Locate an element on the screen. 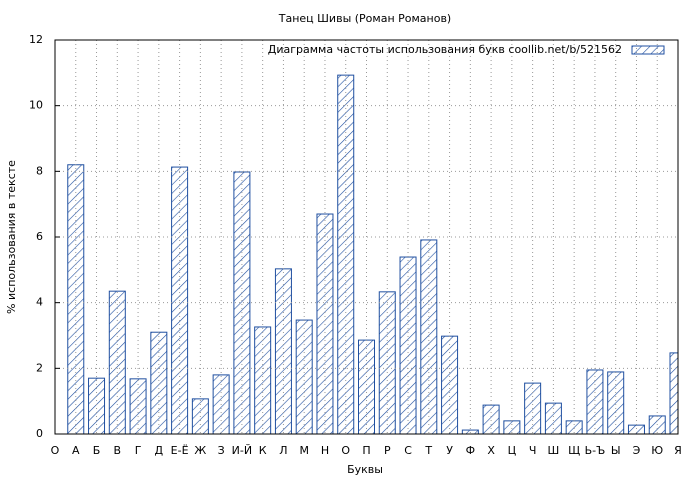 The width and height of the screenshot is (700, 480). x-tick-label: Б is located at coordinates (97, 450).